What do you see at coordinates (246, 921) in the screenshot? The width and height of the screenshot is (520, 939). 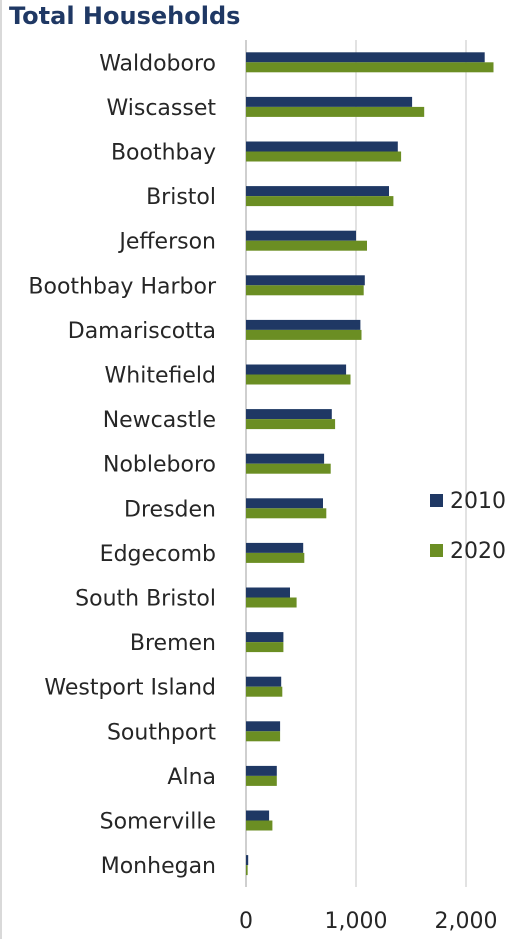 I see `x-tick-label: 0` at bounding box center [246, 921].